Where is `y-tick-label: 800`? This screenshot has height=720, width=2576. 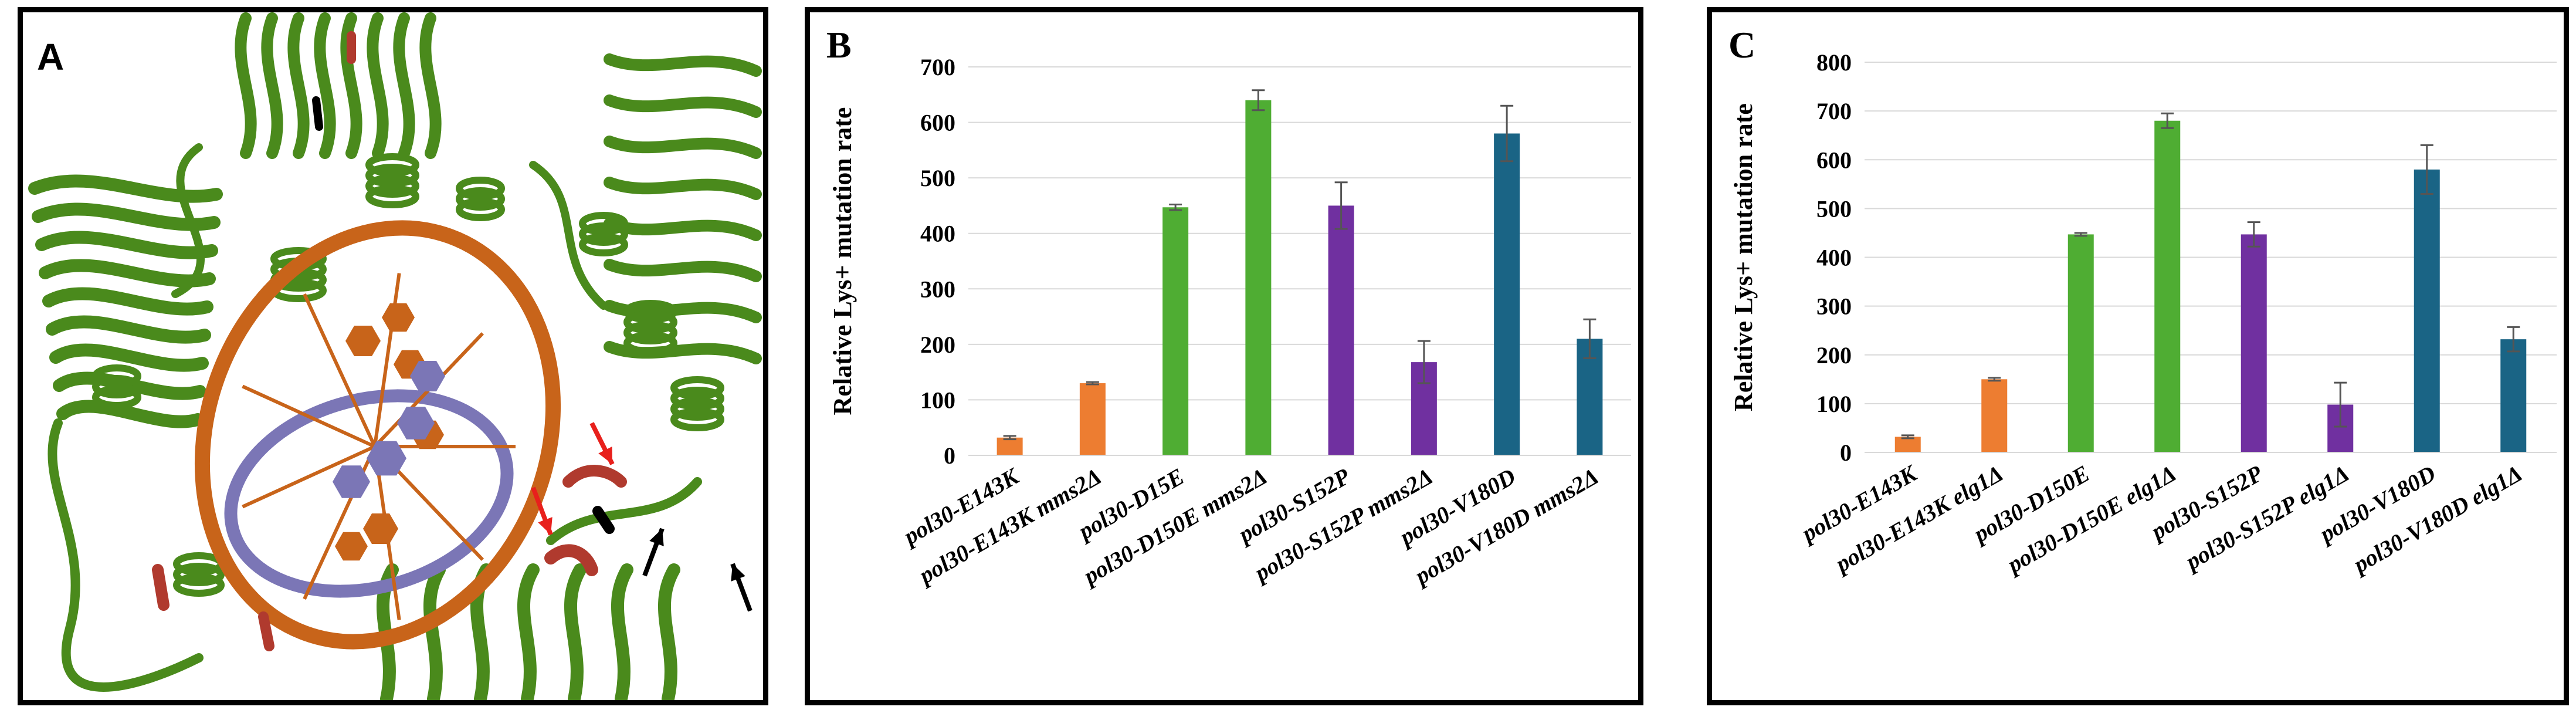
y-tick-label: 800 is located at coordinates (1834, 62).